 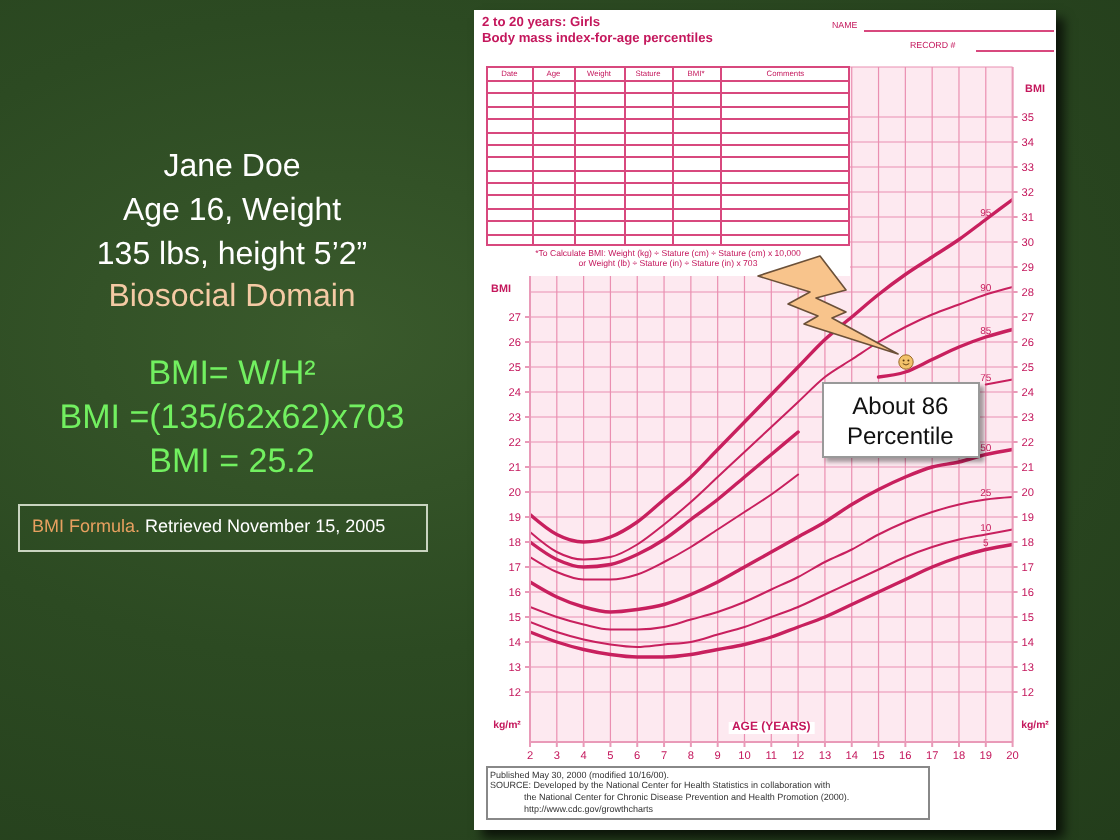 What do you see at coordinates (900, 420) in the screenshot?
I see `annotation: About 86 Percentile` at bounding box center [900, 420].